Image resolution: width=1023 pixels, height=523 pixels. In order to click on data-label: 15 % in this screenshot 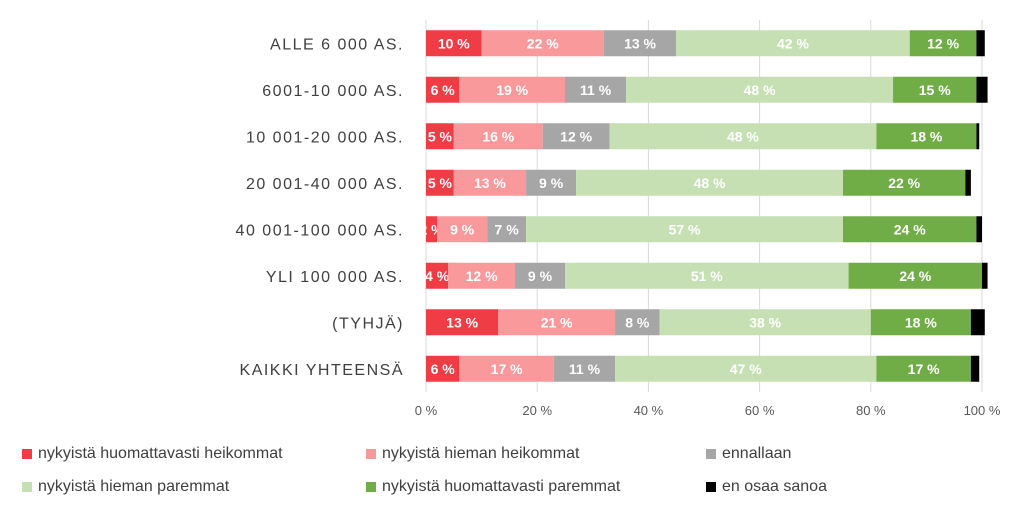, I will do `click(935, 90)`.